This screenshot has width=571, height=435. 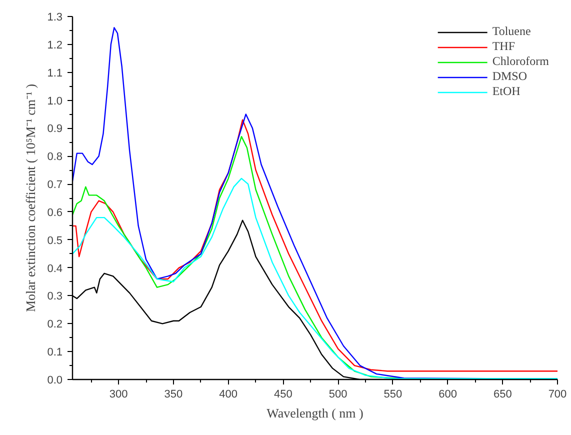 I want to click on x-tick-label: 350, so click(x=173, y=394).